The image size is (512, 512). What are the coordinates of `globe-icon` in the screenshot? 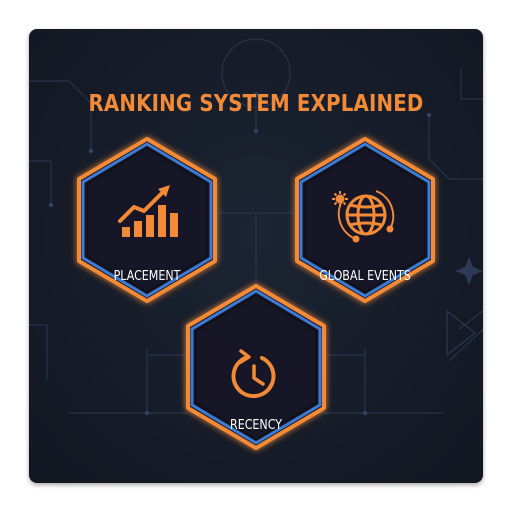 It's located at (366, 216).